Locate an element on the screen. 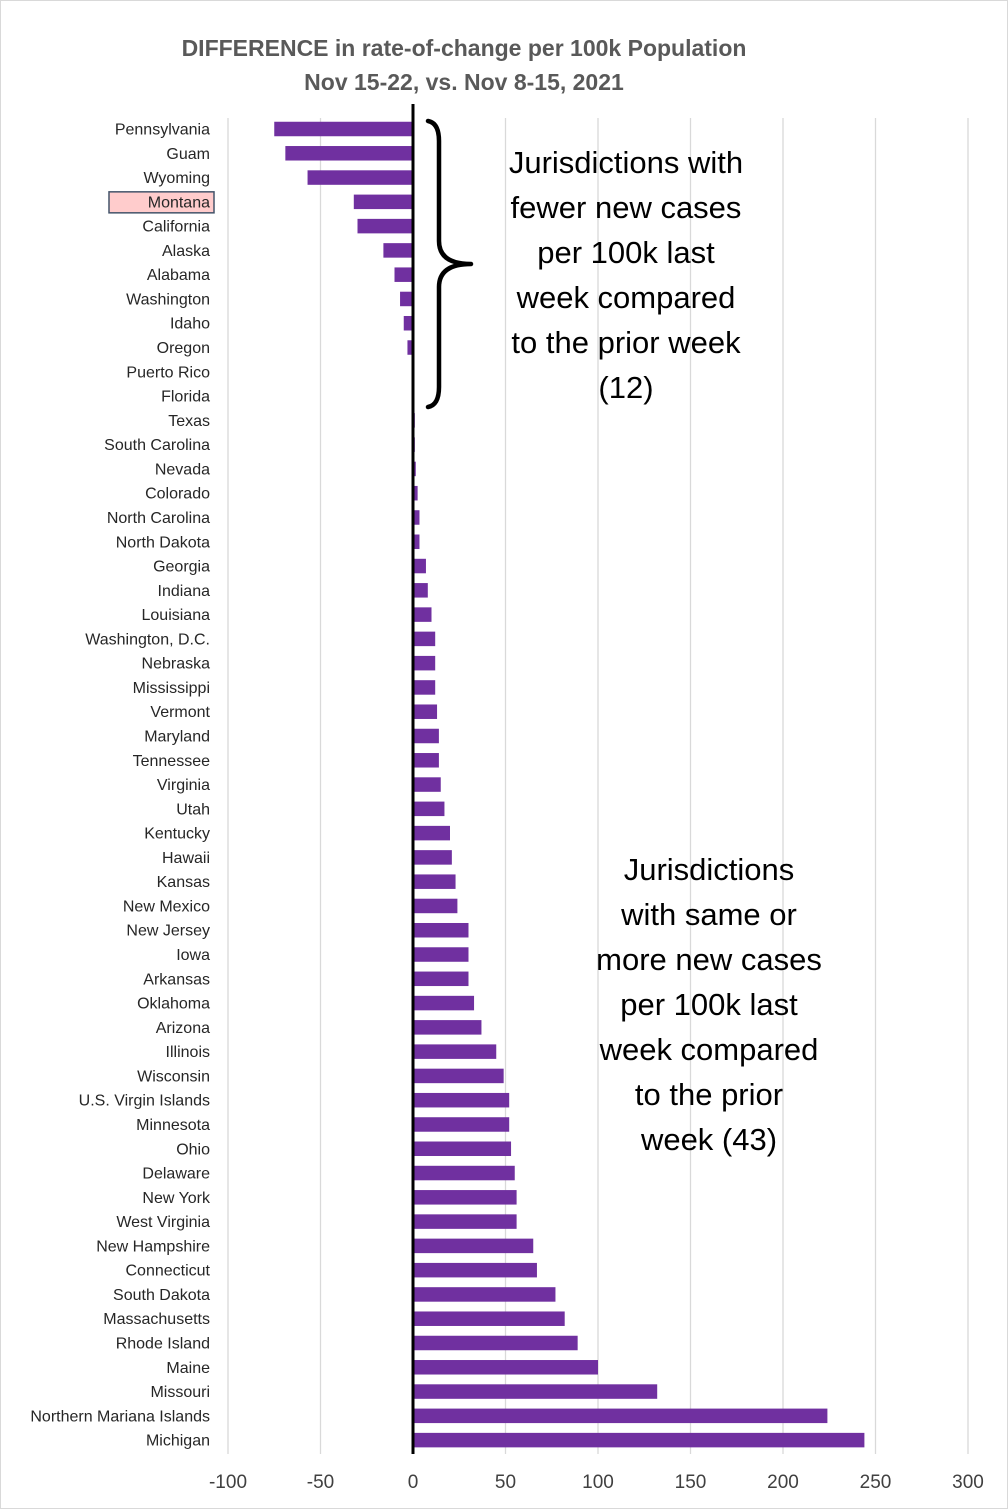  category-label-alaska: Alaska is located at coordinates (186, 251).